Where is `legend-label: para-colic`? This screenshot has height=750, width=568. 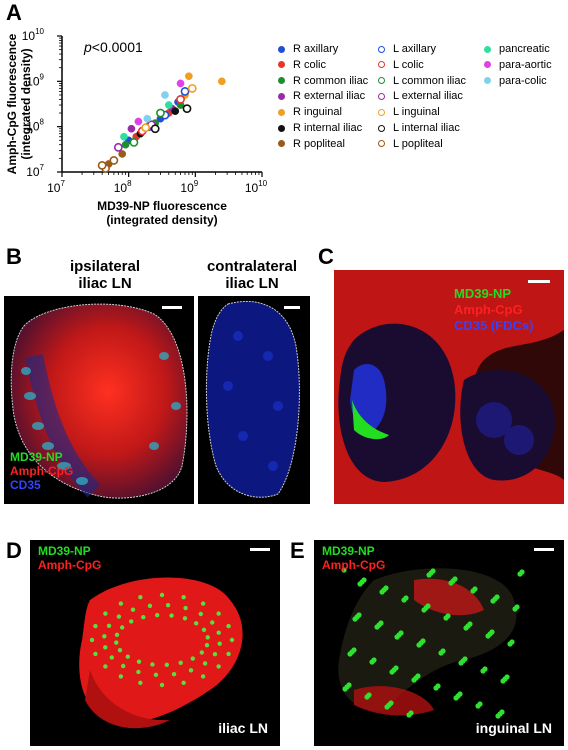
legend-label: para-colic is located at coordinates (523, 80).